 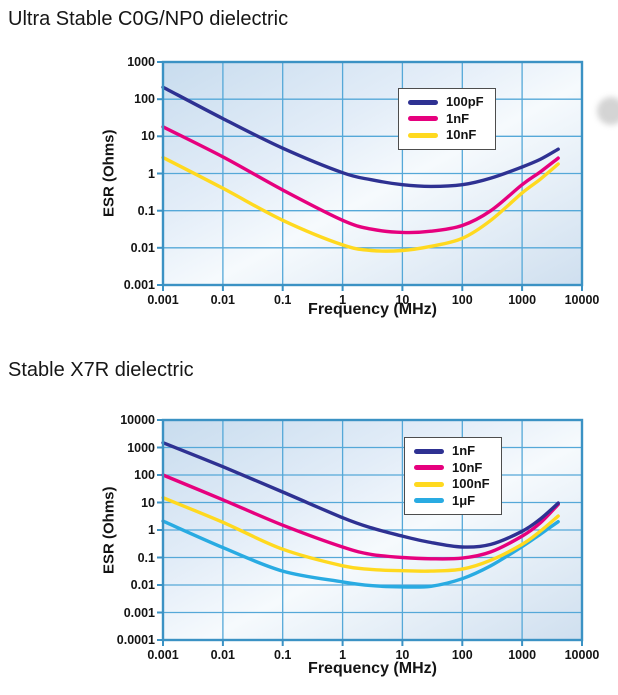 What do you see at coordinates (372, 309) in the screenshot?
I see `chart1-x-axis-label: Frequency (MHz)` at bounding box center [372, 309].